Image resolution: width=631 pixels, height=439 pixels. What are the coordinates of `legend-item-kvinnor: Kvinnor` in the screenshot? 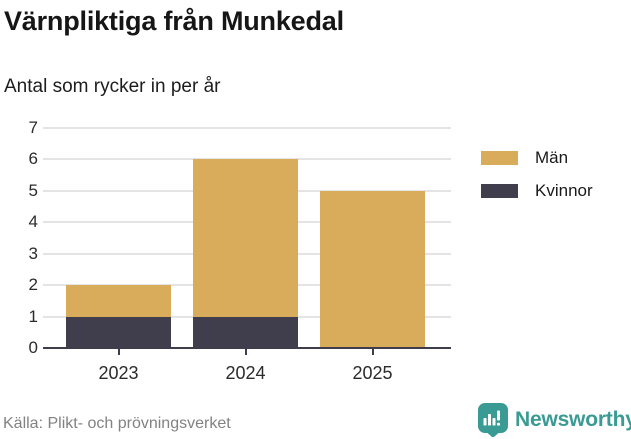 It's located at (537, 191).